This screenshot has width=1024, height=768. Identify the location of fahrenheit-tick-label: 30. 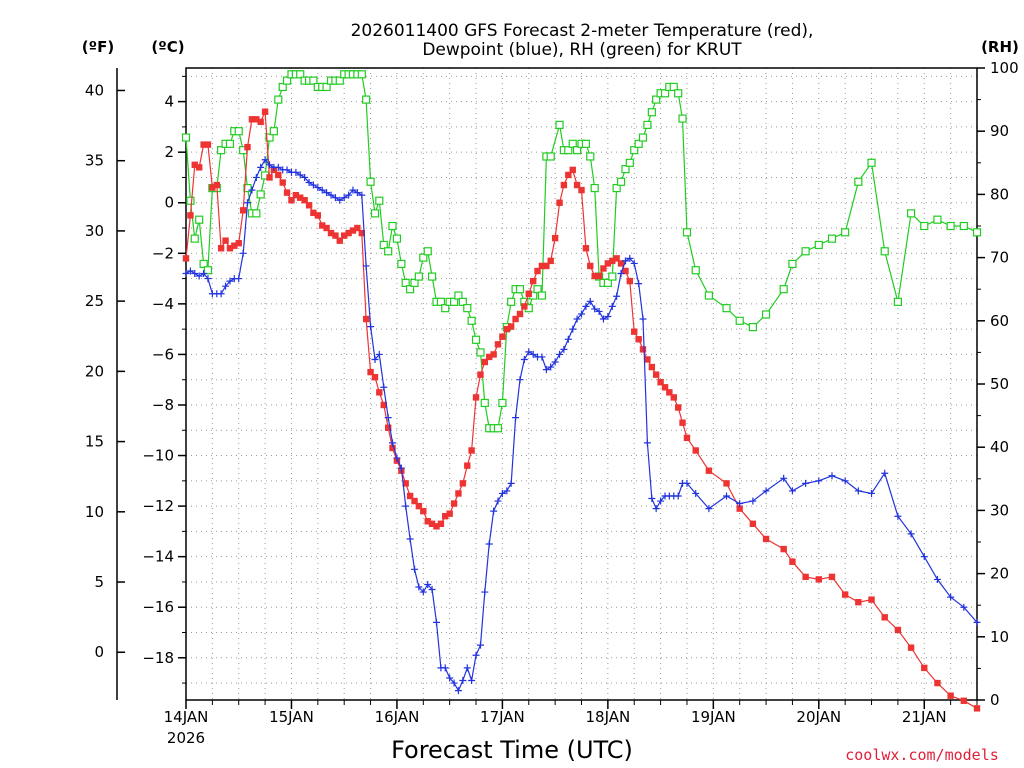
(94, 231).